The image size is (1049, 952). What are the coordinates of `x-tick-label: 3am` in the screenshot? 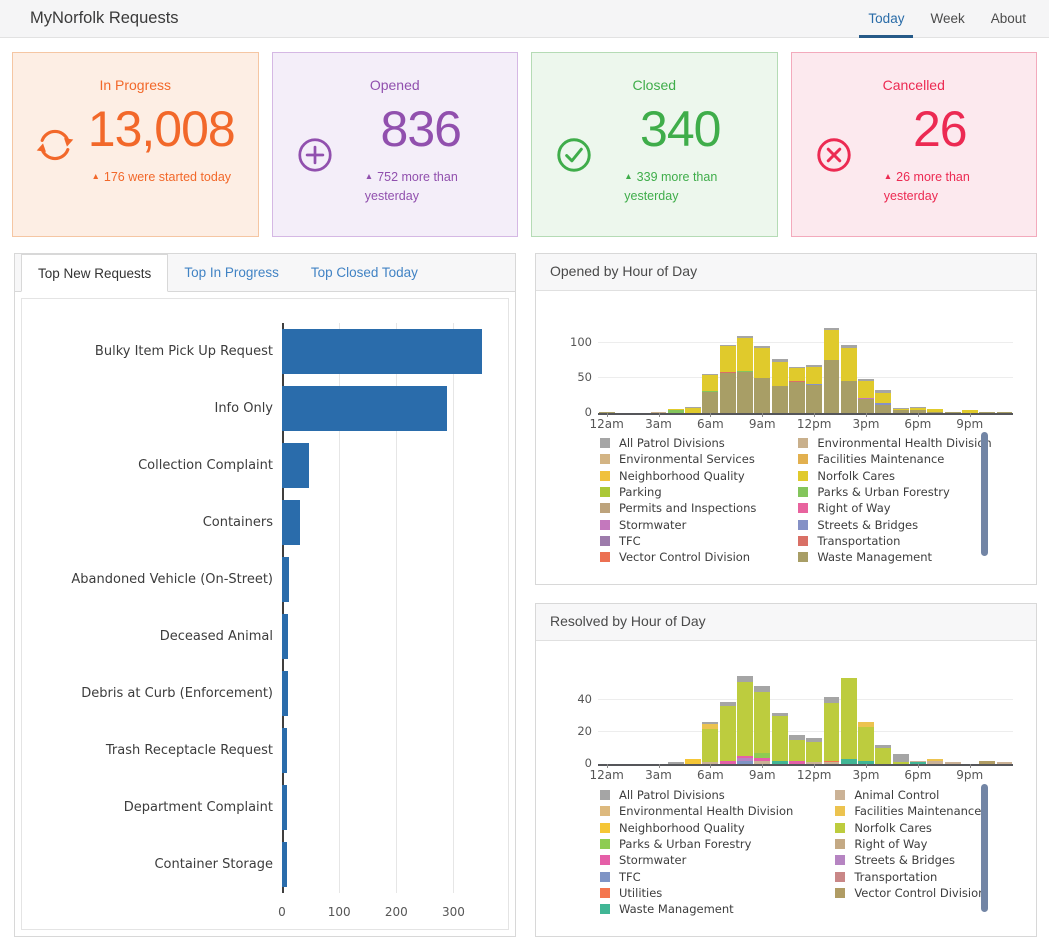 It's located at (658, 424).